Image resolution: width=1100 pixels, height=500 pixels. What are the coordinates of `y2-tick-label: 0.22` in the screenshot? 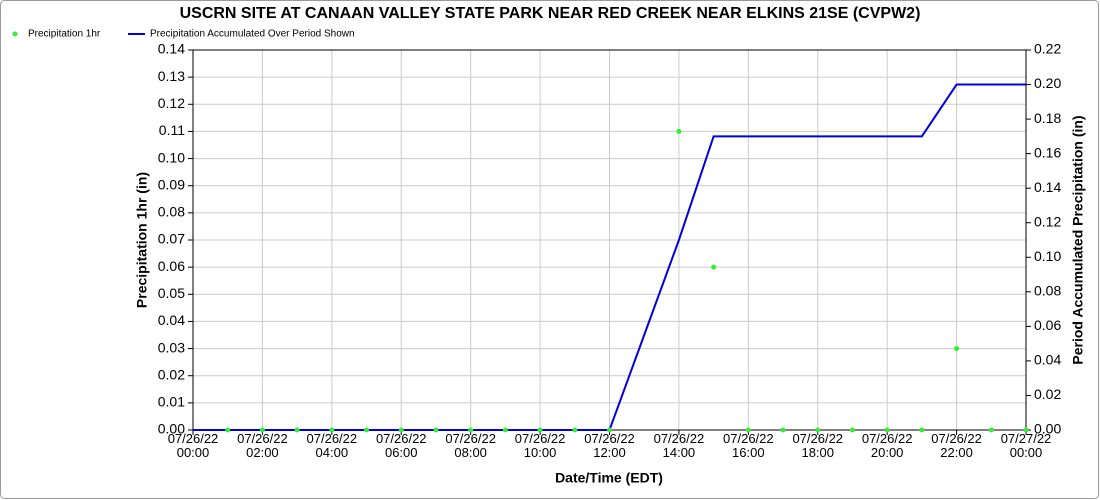 It's located at (1047, 49).